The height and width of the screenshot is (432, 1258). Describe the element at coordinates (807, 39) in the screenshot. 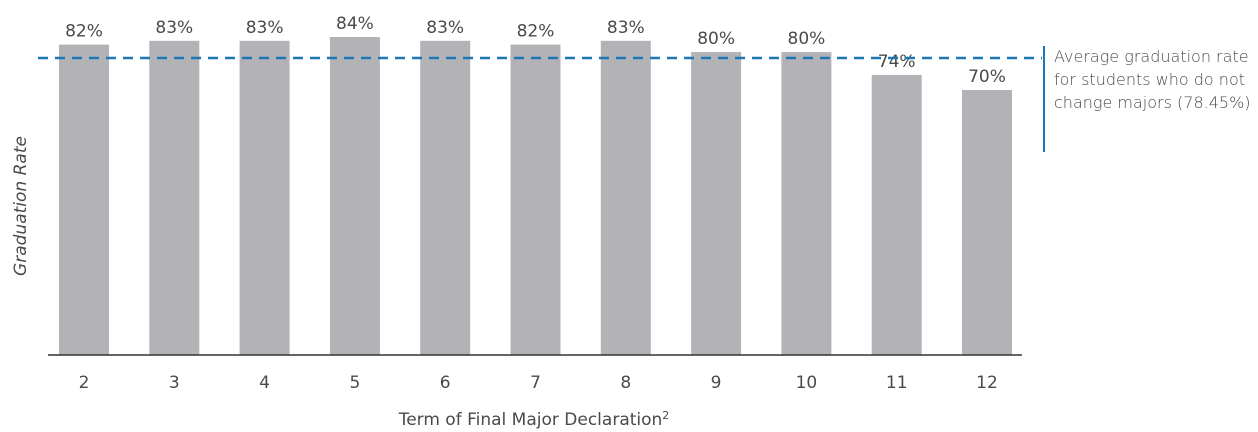

I see `data-label-term-10: 80%` at that location.